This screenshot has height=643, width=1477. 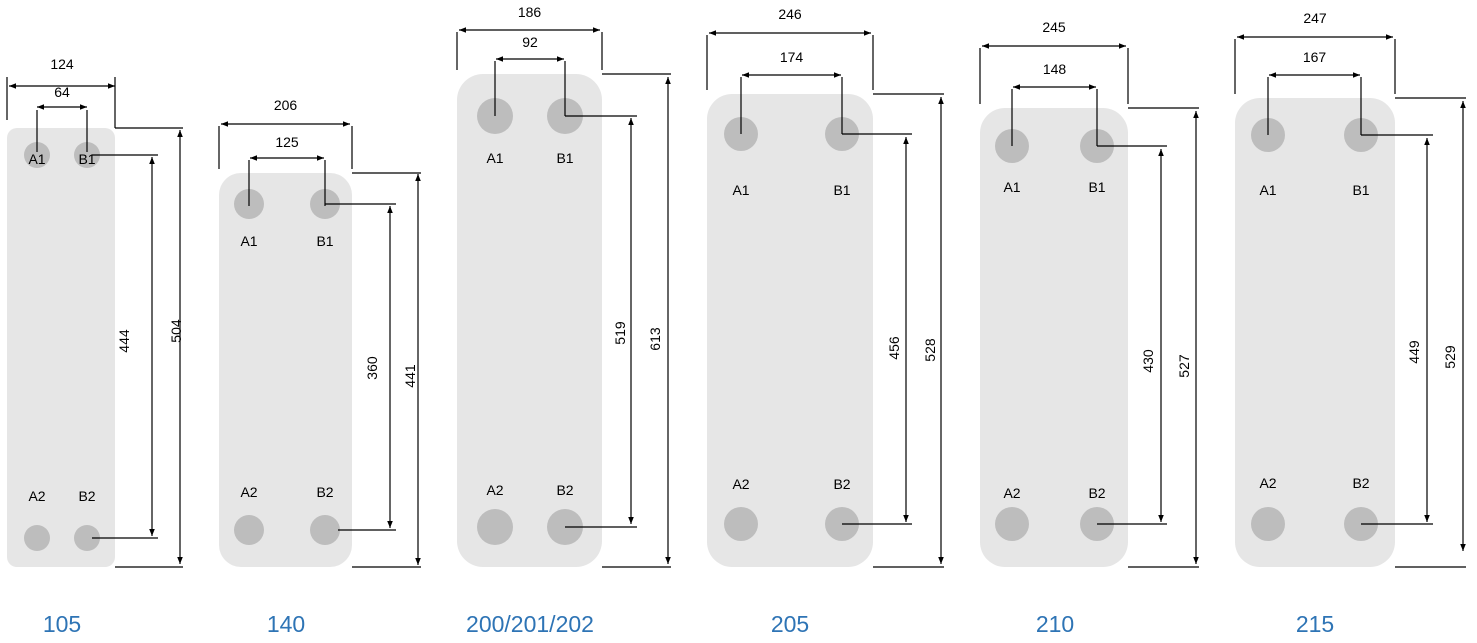 I want to click on total-width-label: 245, so click(x=1054, y=27).